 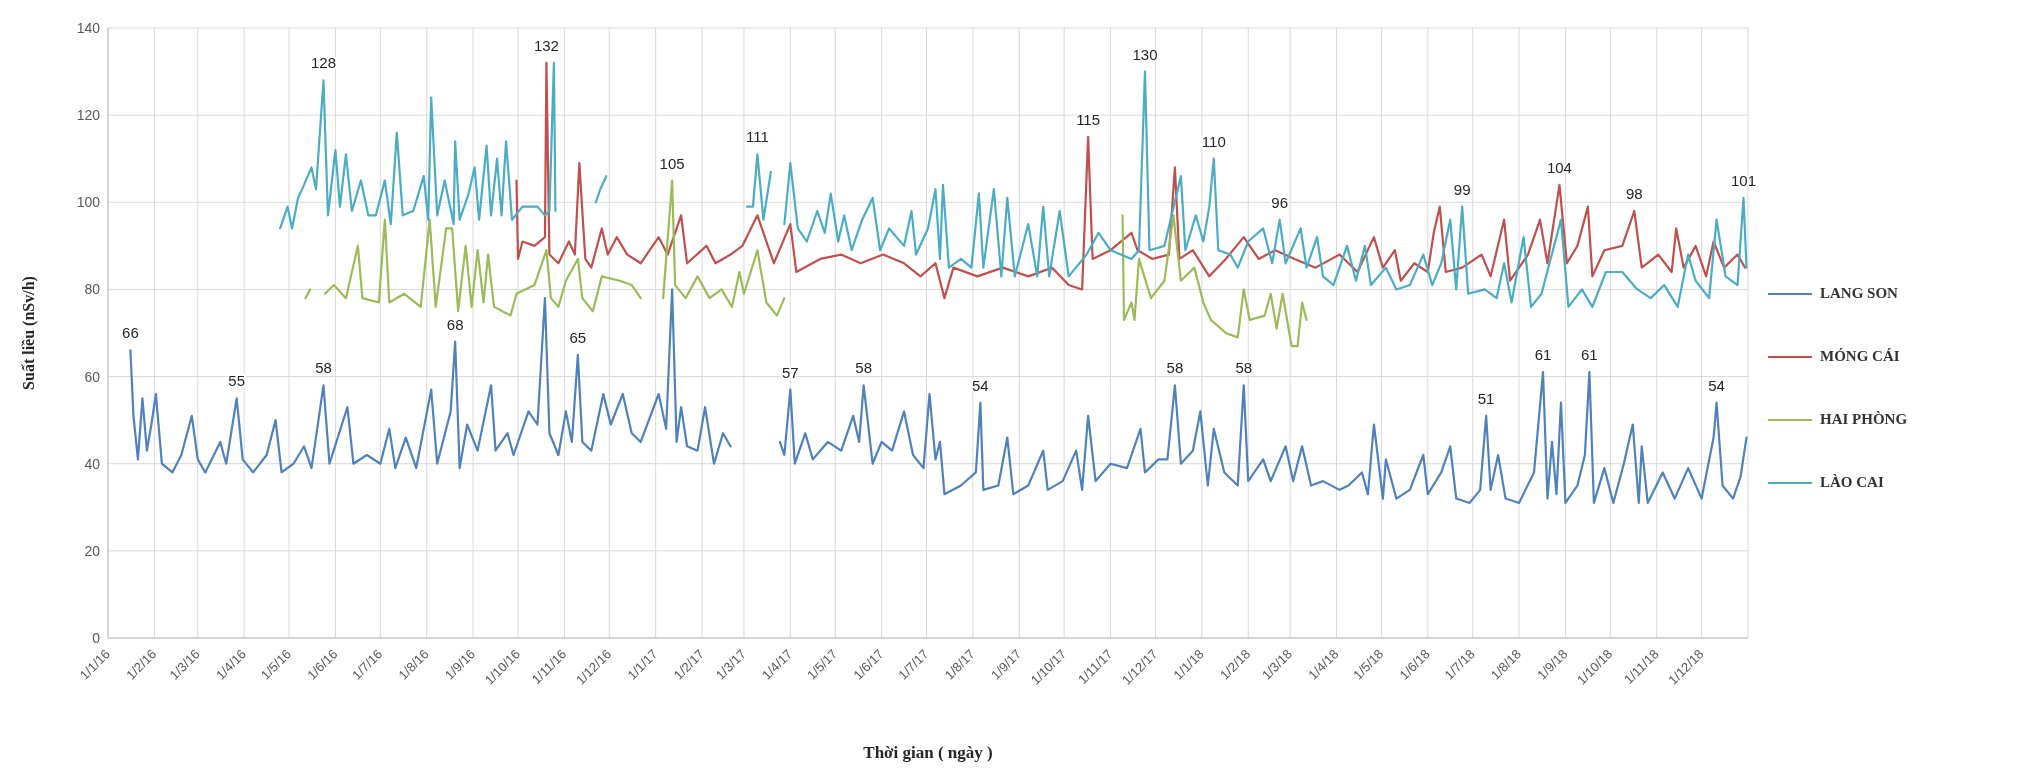 I want to click on data-label: 130, so click(x=1145, y=54).